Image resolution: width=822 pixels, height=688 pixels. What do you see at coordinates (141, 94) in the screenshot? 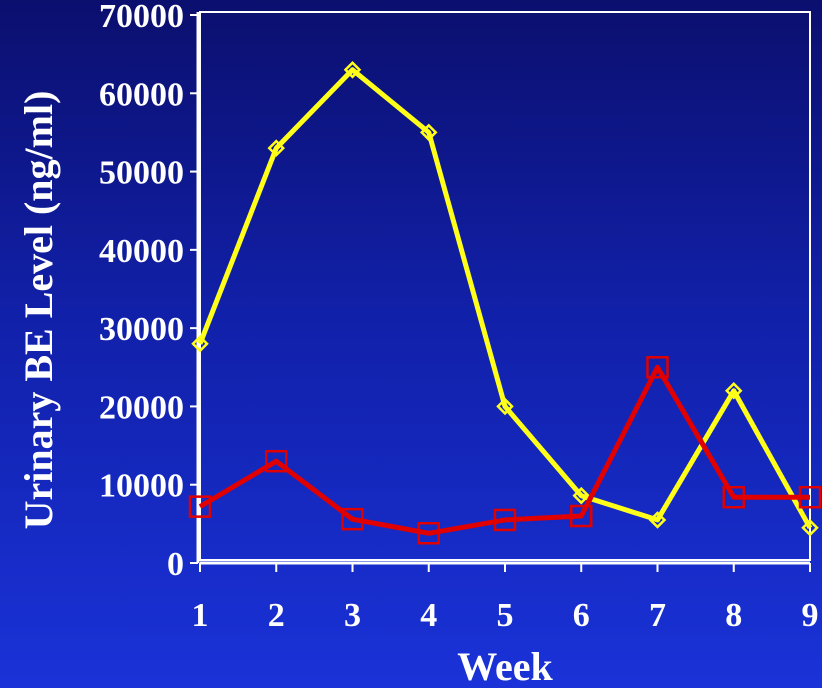
I see `y-tick-label: 60000` at bounding box center [141, 94].